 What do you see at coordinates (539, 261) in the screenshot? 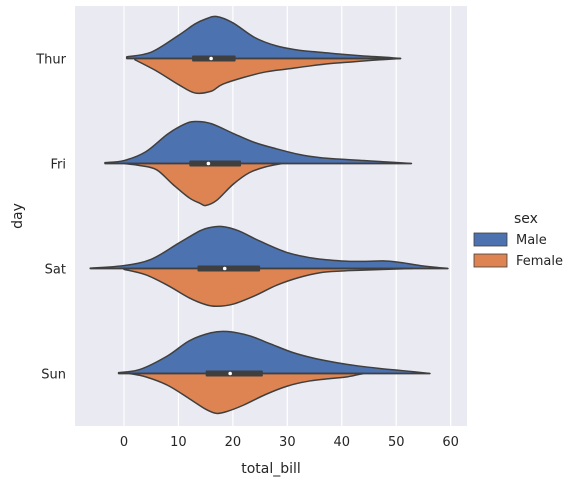
I see `legend-label-female: Female` at bounding box center [539, 261].